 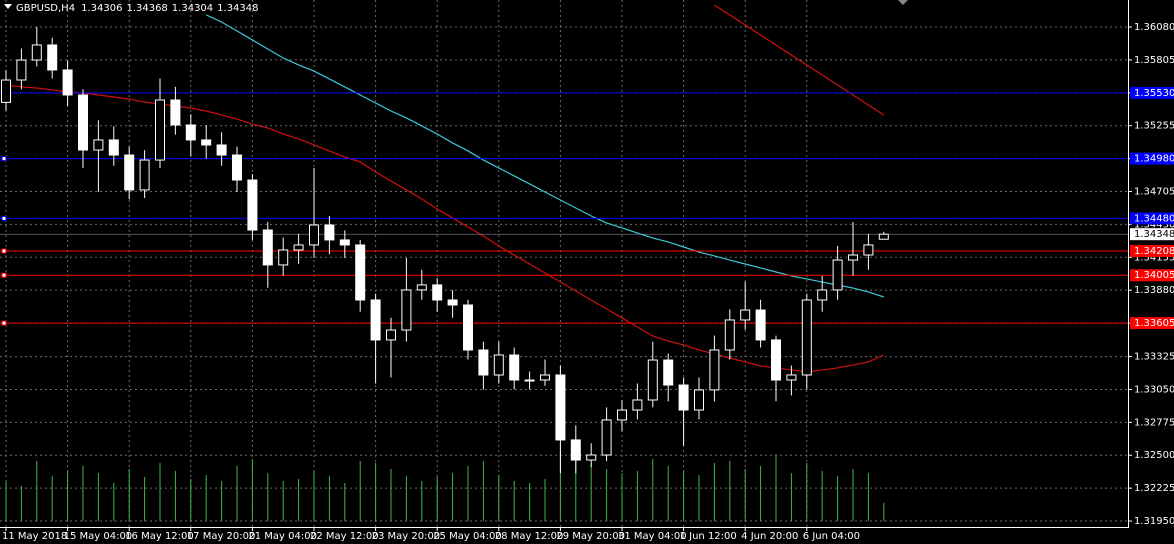 I want to click on y-tick-label: 1.33325, so click(x=1154, y=357).